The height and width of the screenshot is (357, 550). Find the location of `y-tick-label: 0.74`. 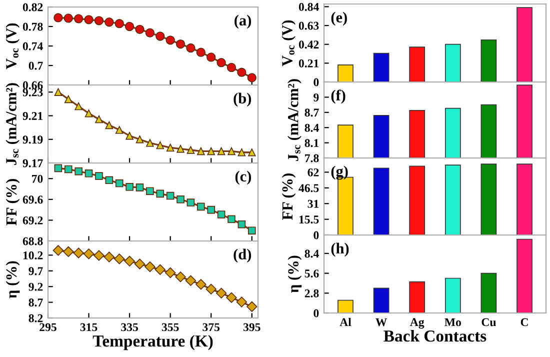

y-tick-label: 0.74 is located at coordinates (32, 46).